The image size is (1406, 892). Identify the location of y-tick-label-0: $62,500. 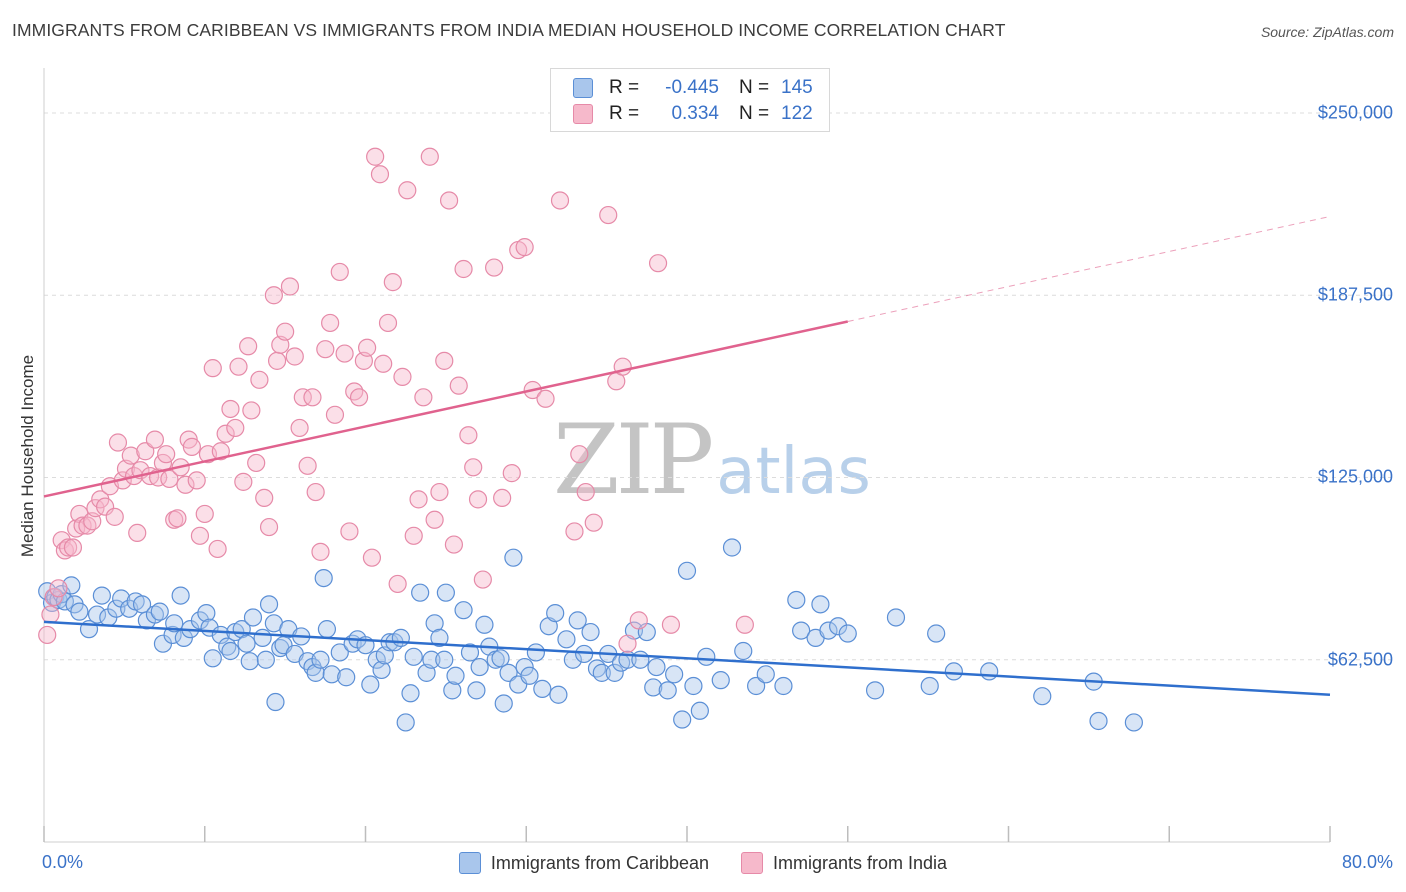
(1360, 659).